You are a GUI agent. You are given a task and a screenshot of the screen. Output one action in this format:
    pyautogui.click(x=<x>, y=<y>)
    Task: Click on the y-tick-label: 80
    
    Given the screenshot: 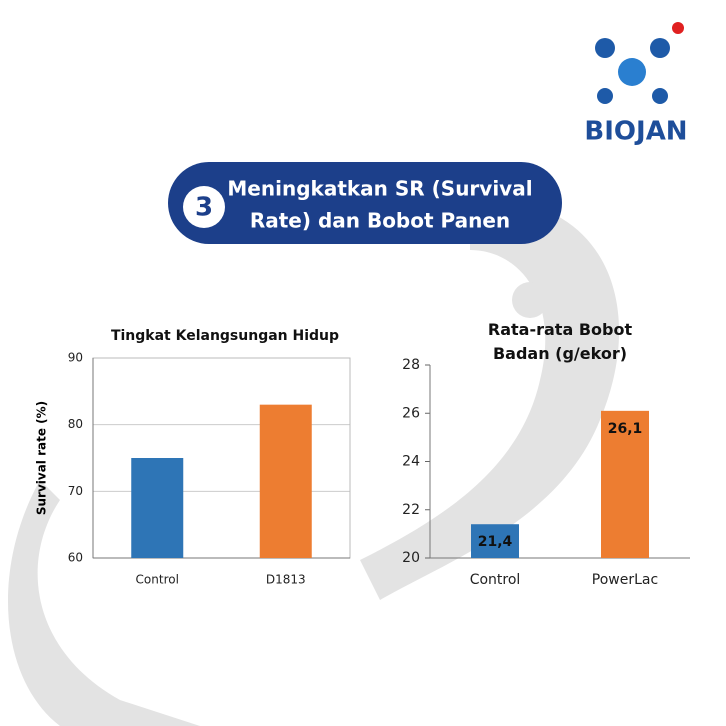 What is the action you would take?
    pyautogui.click(x=75, y=424)
    